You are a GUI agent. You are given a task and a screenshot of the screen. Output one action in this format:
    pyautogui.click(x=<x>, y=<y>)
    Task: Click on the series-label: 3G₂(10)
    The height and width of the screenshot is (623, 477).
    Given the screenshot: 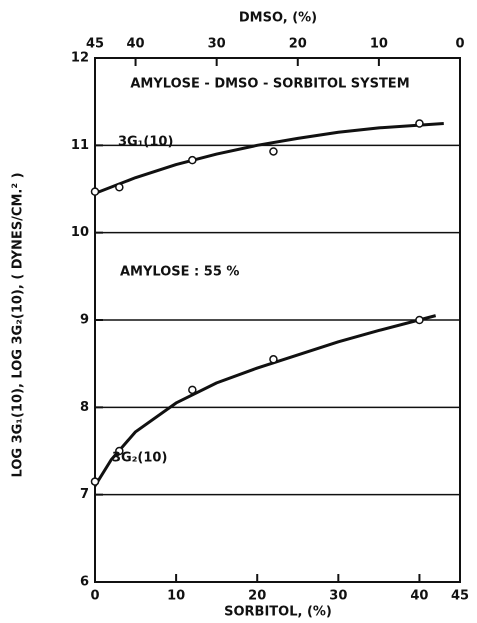 What is the action you would take?
    pyautogui.click(x=139, y=458)
    